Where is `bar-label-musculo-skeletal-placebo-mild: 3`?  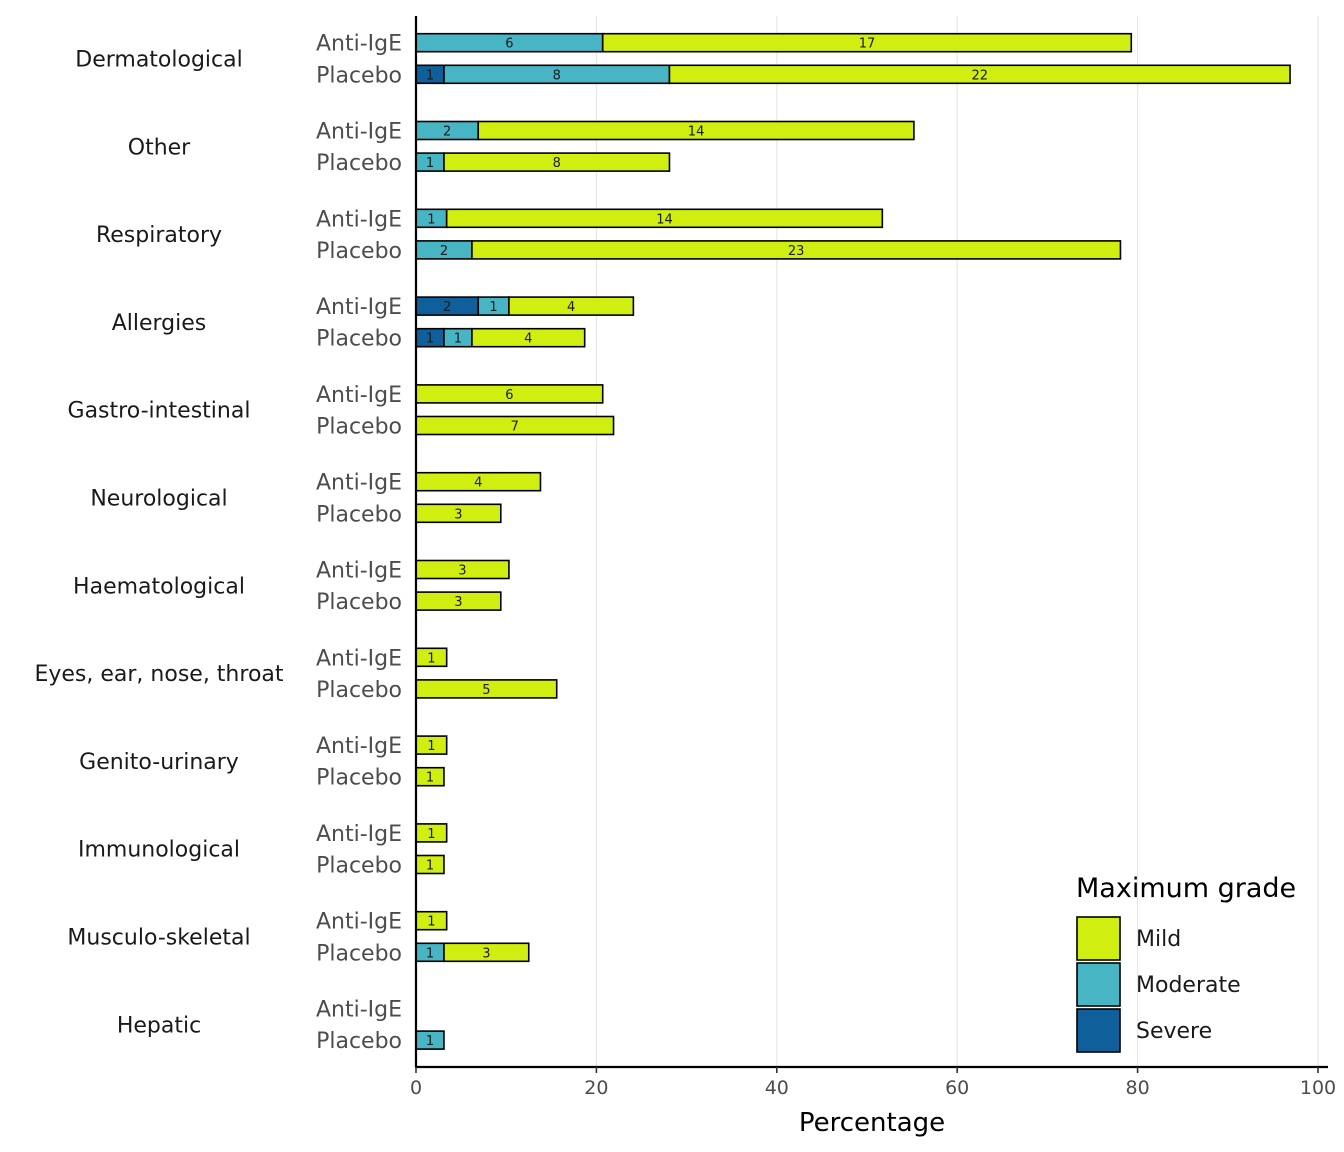 bar-label-musculo-skeletal-placebo-mild: 3 is located at coordinates (486, 953).